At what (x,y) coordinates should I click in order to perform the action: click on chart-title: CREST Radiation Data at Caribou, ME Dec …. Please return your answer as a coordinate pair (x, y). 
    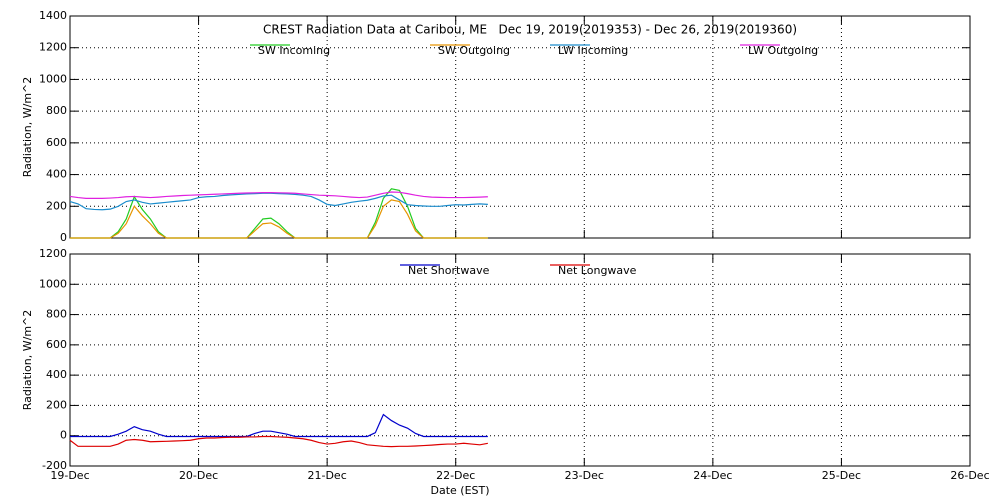
    Looking at the image, I should click on (530, 30).